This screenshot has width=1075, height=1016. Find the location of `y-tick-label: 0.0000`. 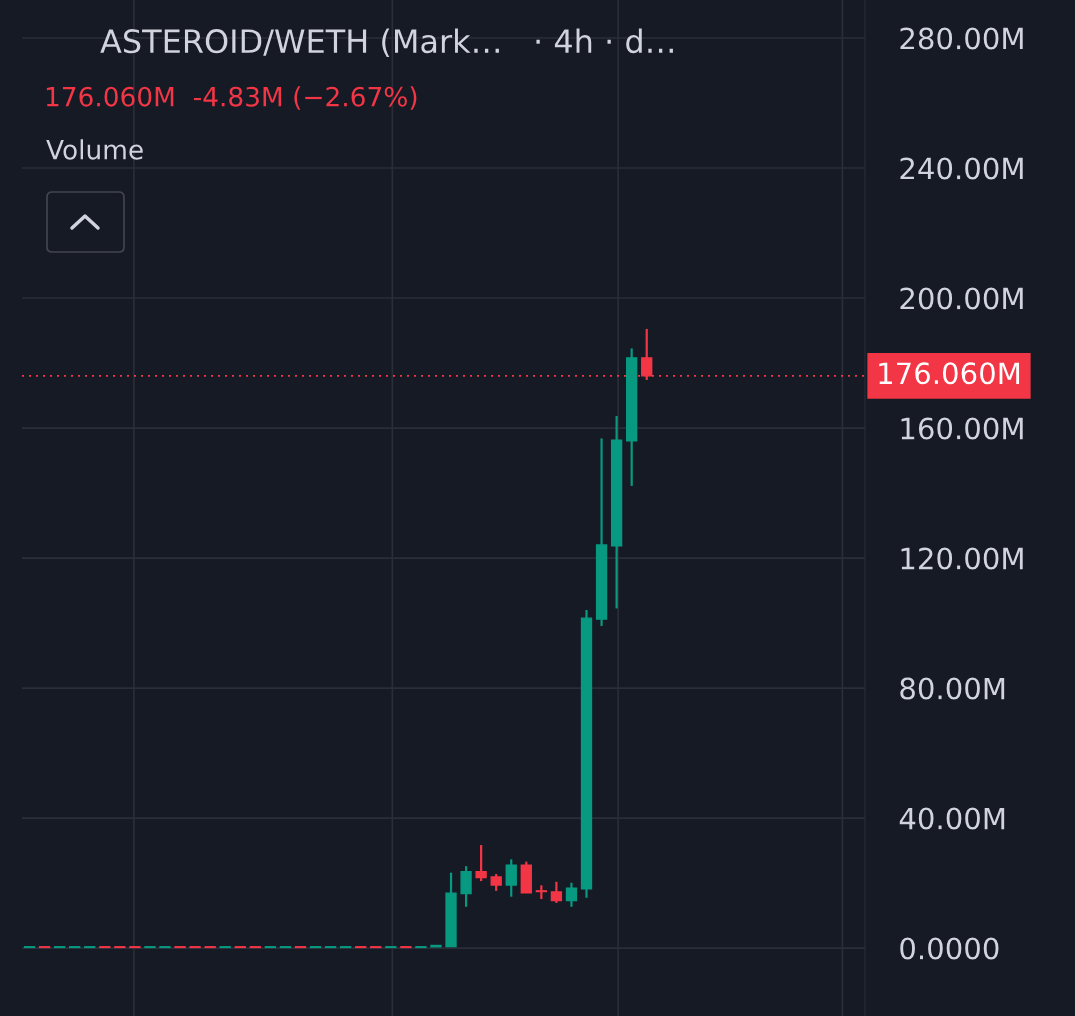

y-tick-label: 0.0000 is located at coordinates (949, 948).